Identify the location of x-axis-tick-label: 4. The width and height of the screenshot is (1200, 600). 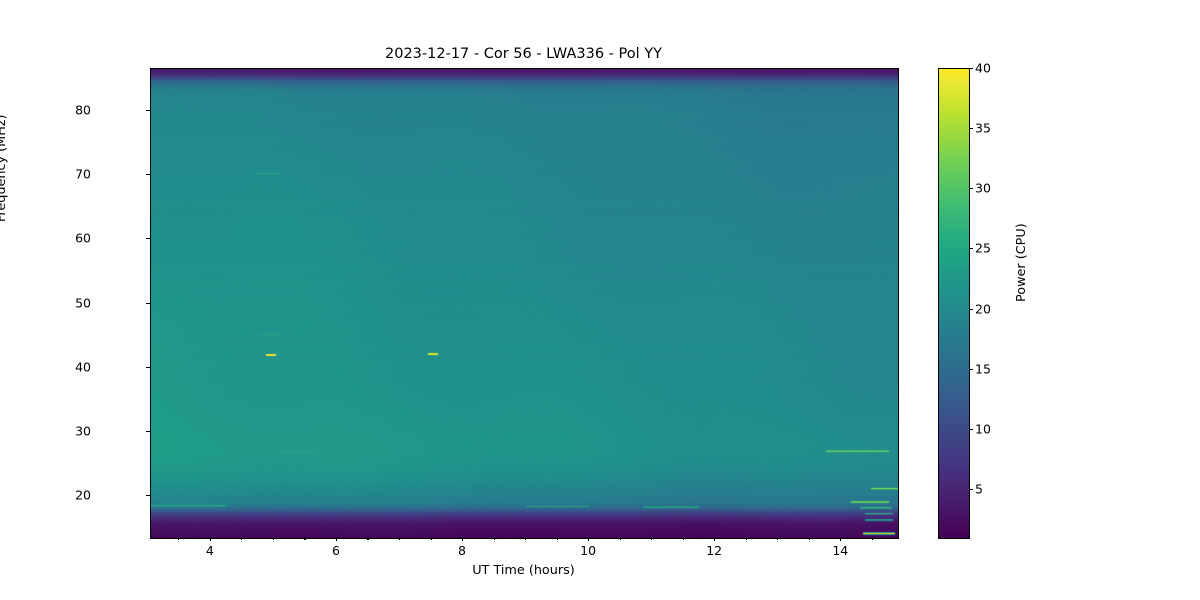
(209, 550).